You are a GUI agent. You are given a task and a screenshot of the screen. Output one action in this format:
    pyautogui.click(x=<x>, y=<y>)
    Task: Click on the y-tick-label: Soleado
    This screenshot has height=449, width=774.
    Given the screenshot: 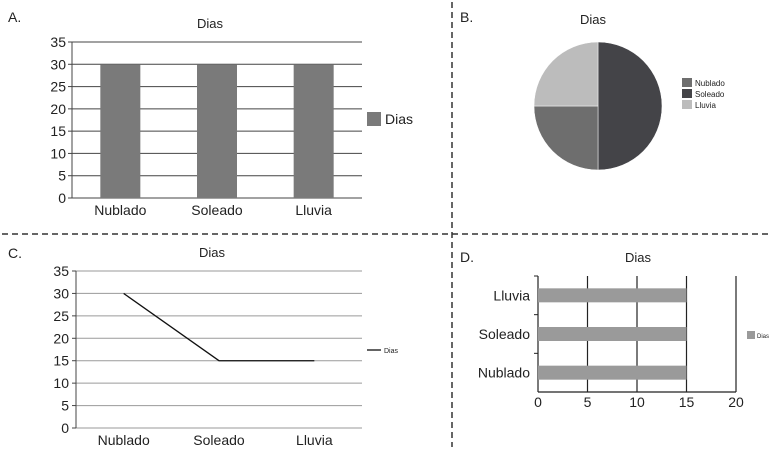 What is the action you would take?
    pyautogui.click(x=505, y=334)
    